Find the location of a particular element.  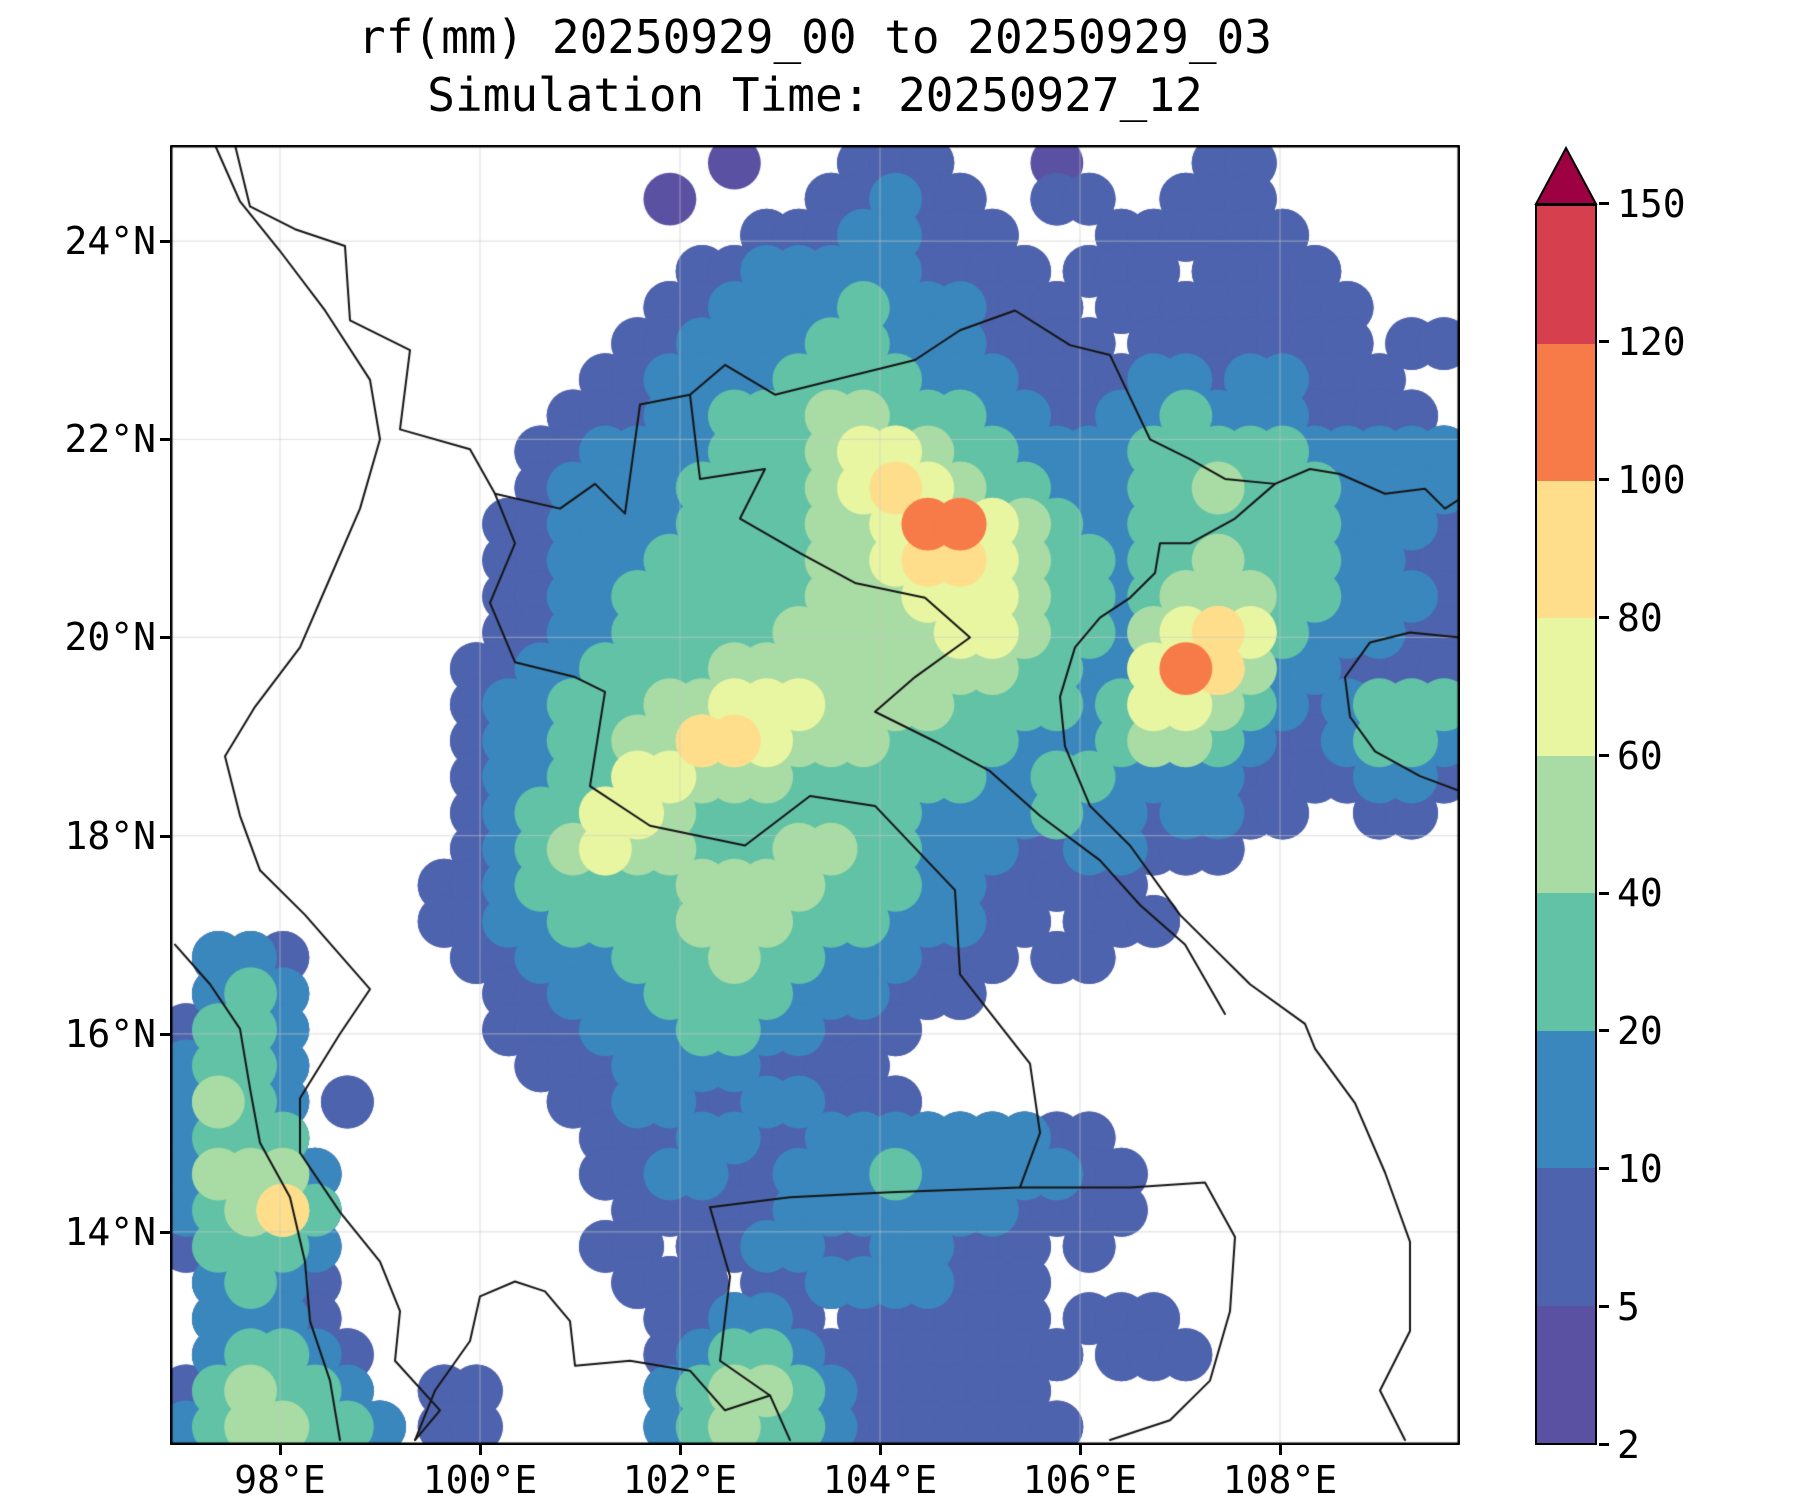

x-tick-label: 104°E is located at coordinates (880, 1479).